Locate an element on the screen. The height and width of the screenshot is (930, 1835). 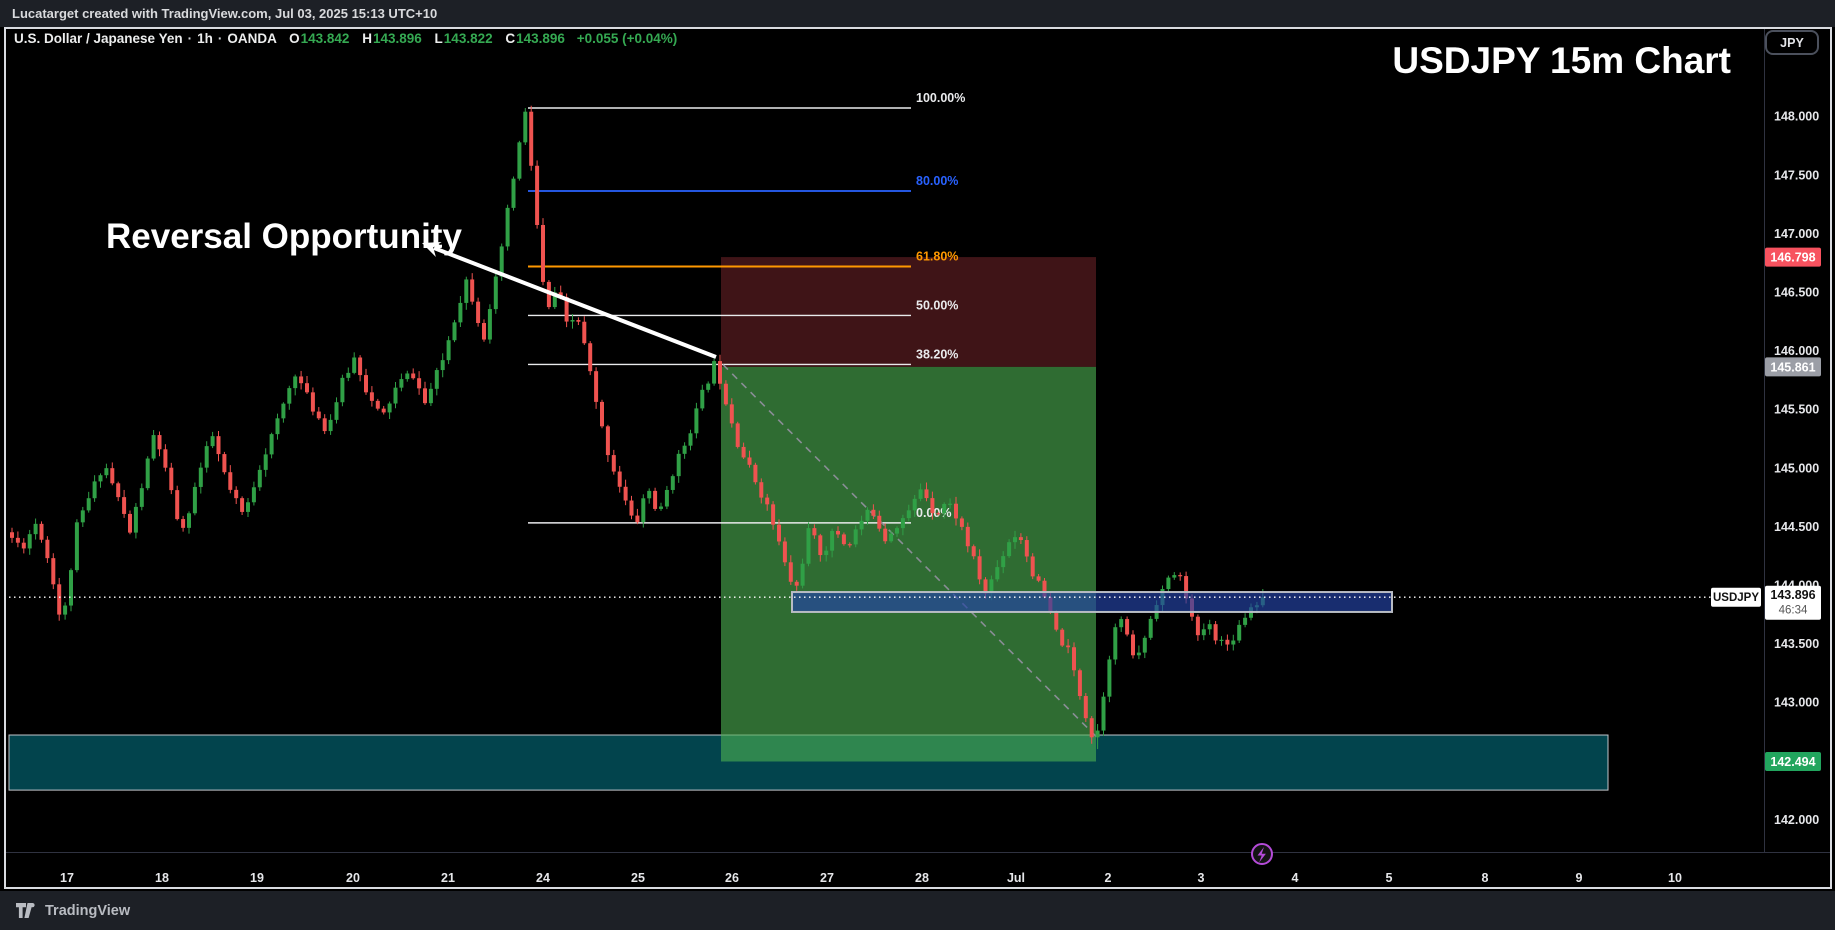
trendline-dashed is located at coordinates (910, 551).